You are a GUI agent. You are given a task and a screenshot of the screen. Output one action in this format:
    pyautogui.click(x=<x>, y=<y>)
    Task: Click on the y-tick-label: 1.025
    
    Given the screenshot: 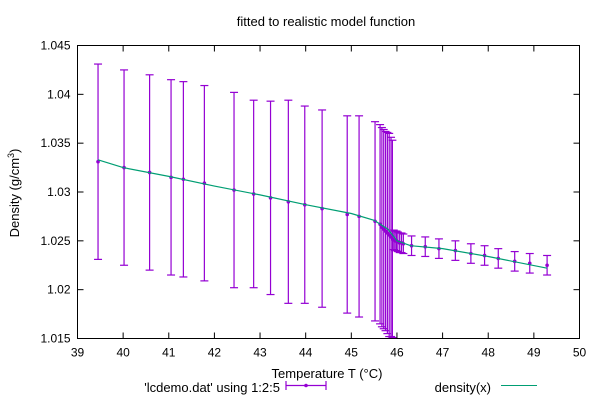 What is the action you would take?
    pyautogui.click(x=55, y=241)
    